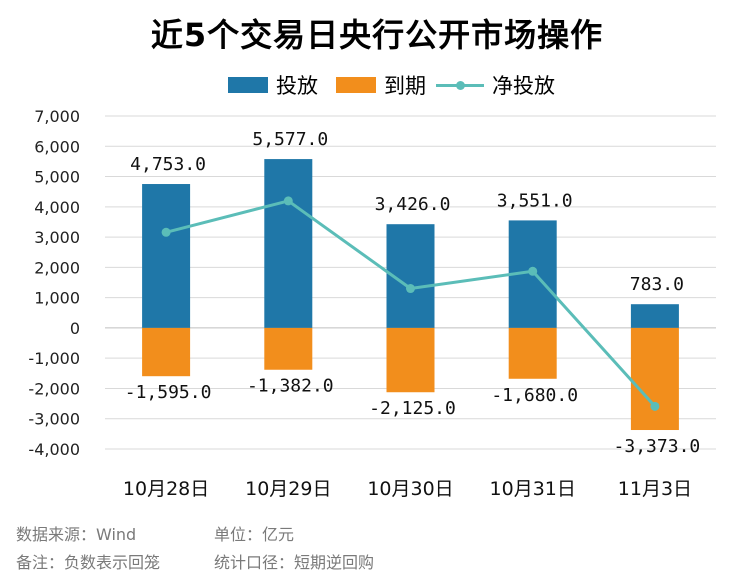  I want to click on footer-source: 数据来源：Wind, so click(76, 534).